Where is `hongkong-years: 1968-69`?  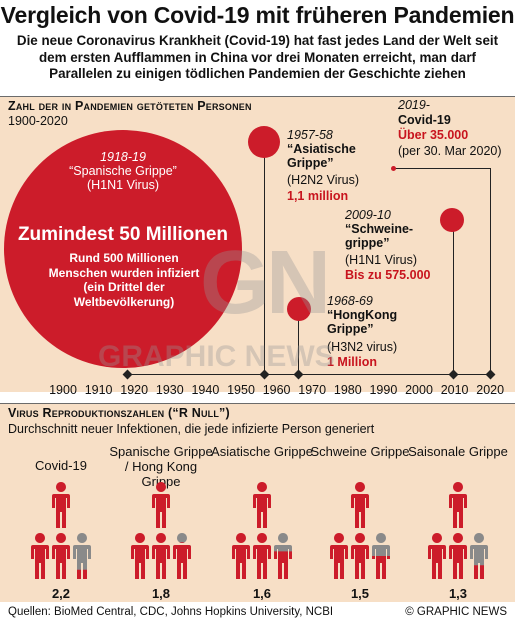
hongkong-years: 1968-69 is located at coordinates (350, 301).